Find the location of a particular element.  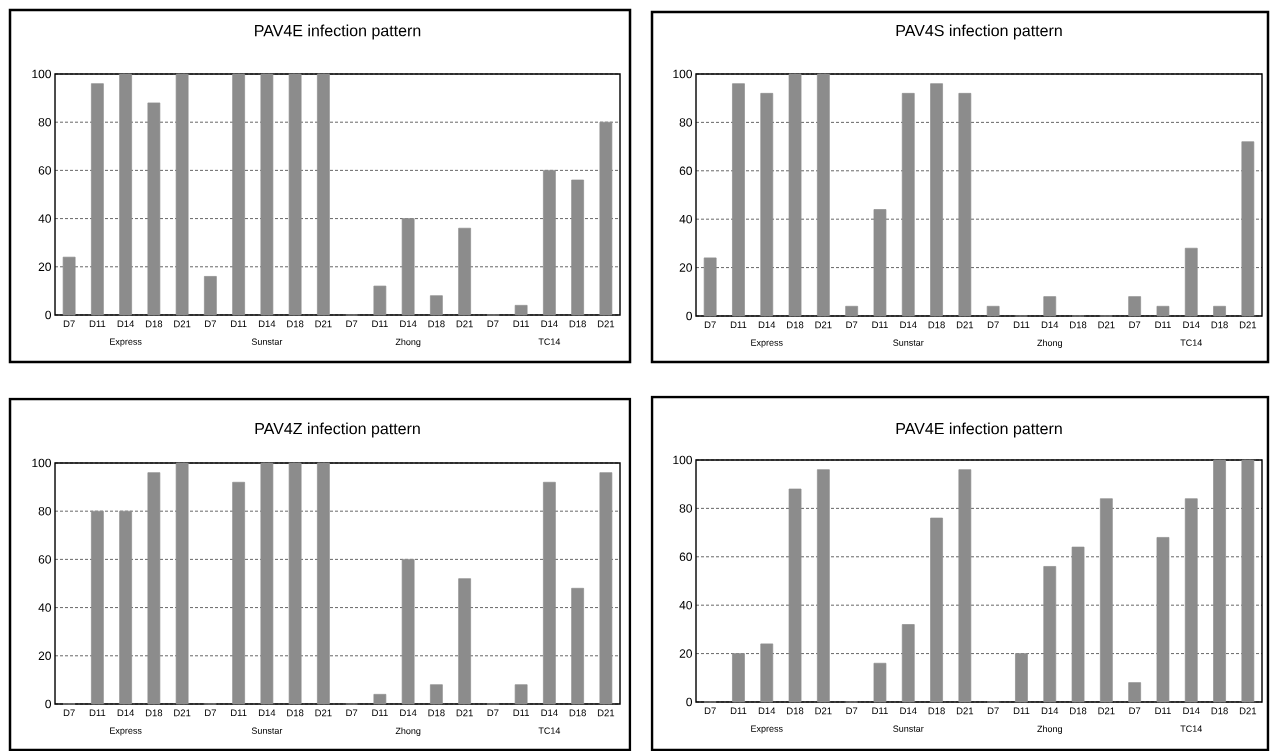

chart-title: PAV4E infection pattern is located at coordinates (979, 430).